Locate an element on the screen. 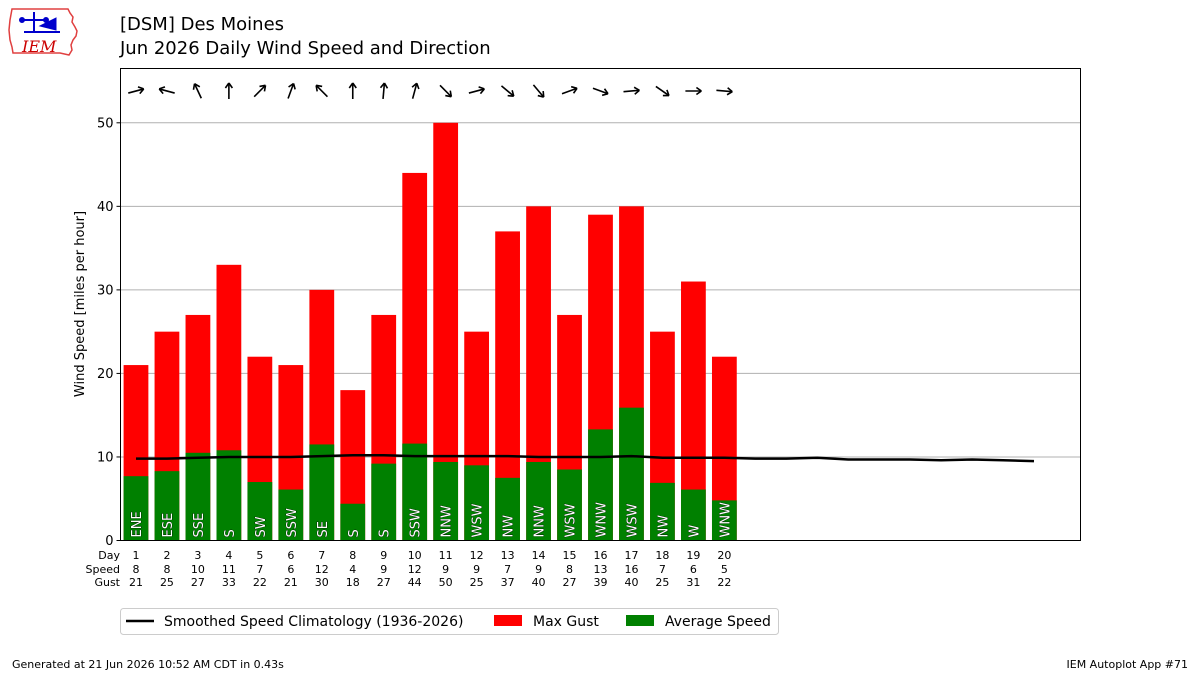 Image resolution: width=1200 pixels, height=675 pixels. y-tick-label: 20 is located at coordinates (105, 374).